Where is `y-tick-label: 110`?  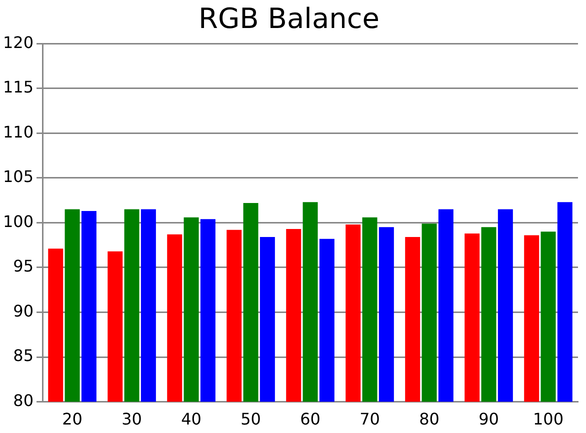
y-tick-label: 110 is located at coordinates (18, 132).